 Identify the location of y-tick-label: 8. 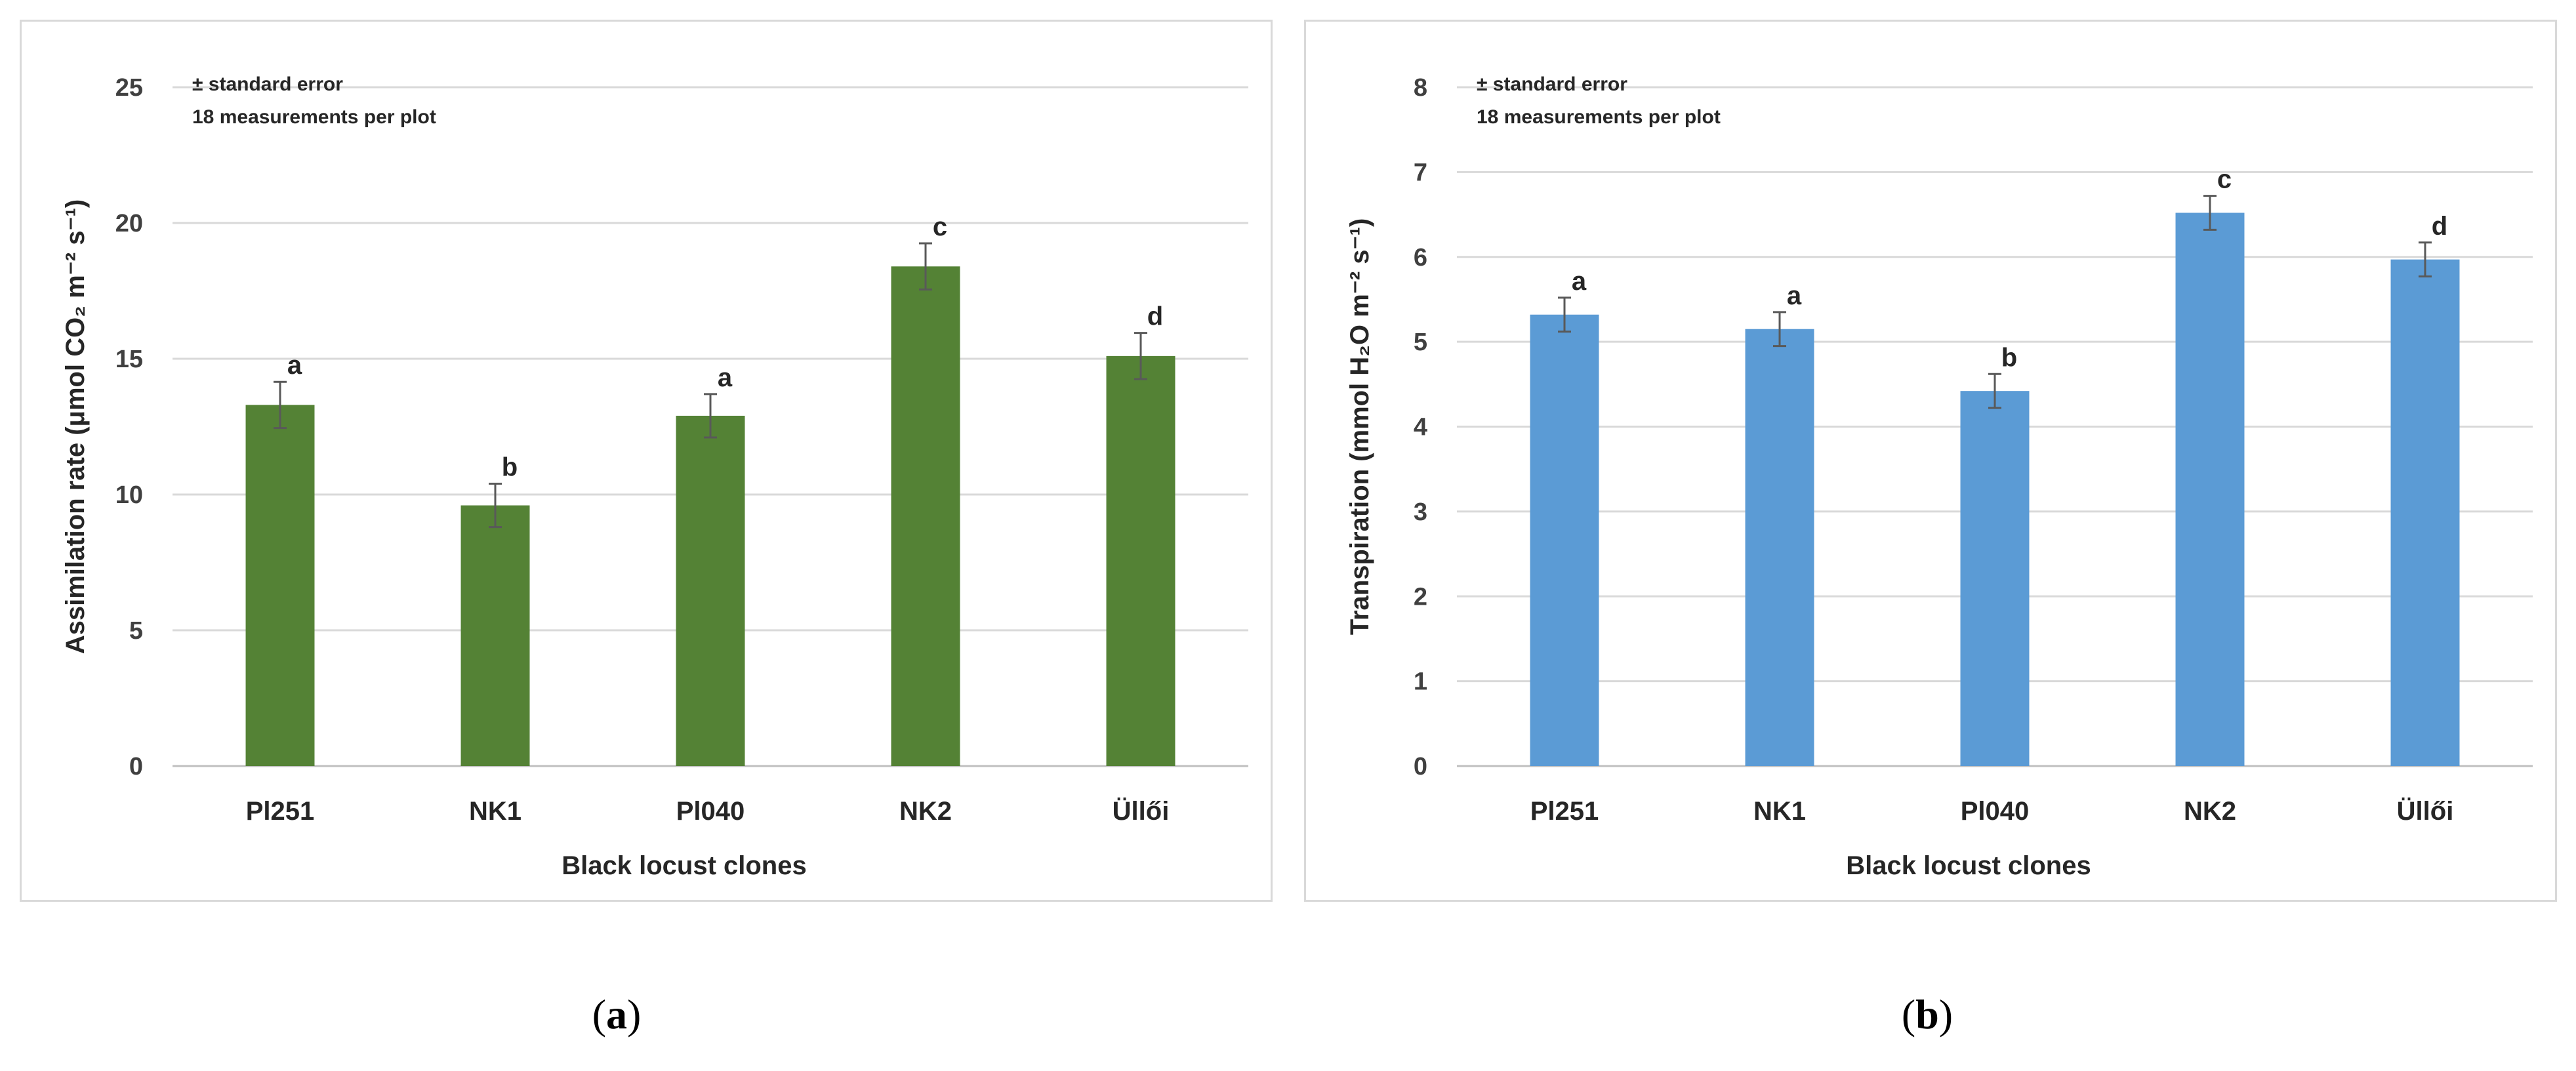
(1420, 88).